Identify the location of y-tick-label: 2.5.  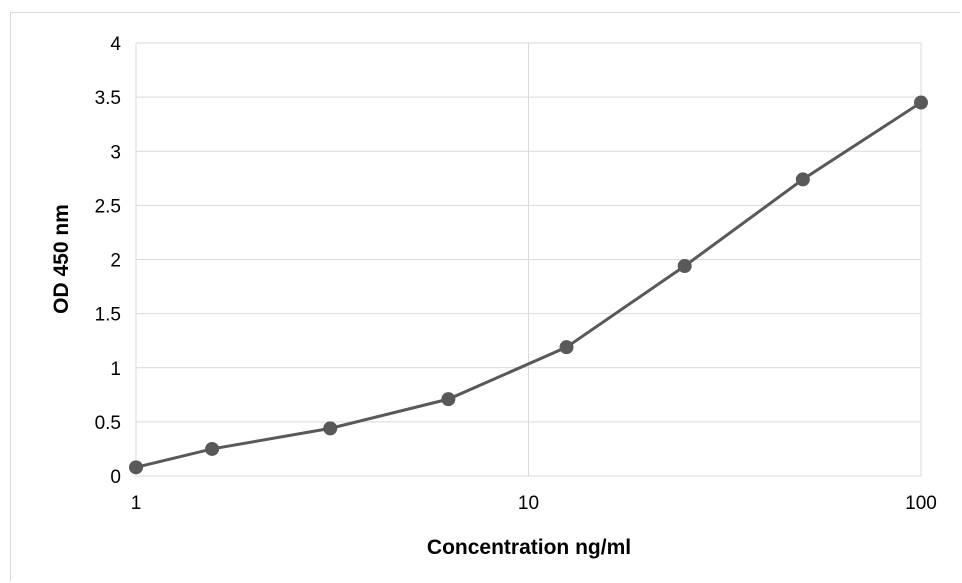
(108, 206).